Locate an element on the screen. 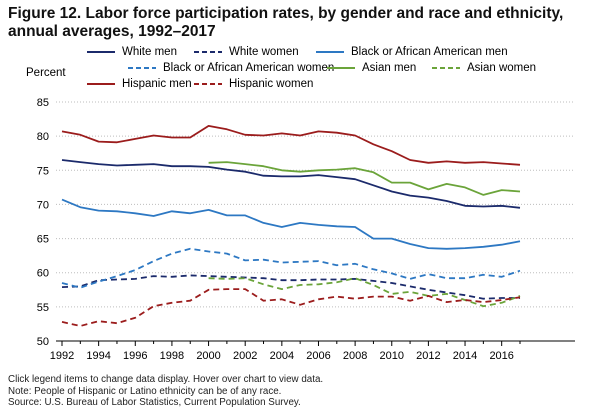 The height and width of the screenshot is (420, 590). x-tick-label: 2000 is located at coordinates (208, 356).